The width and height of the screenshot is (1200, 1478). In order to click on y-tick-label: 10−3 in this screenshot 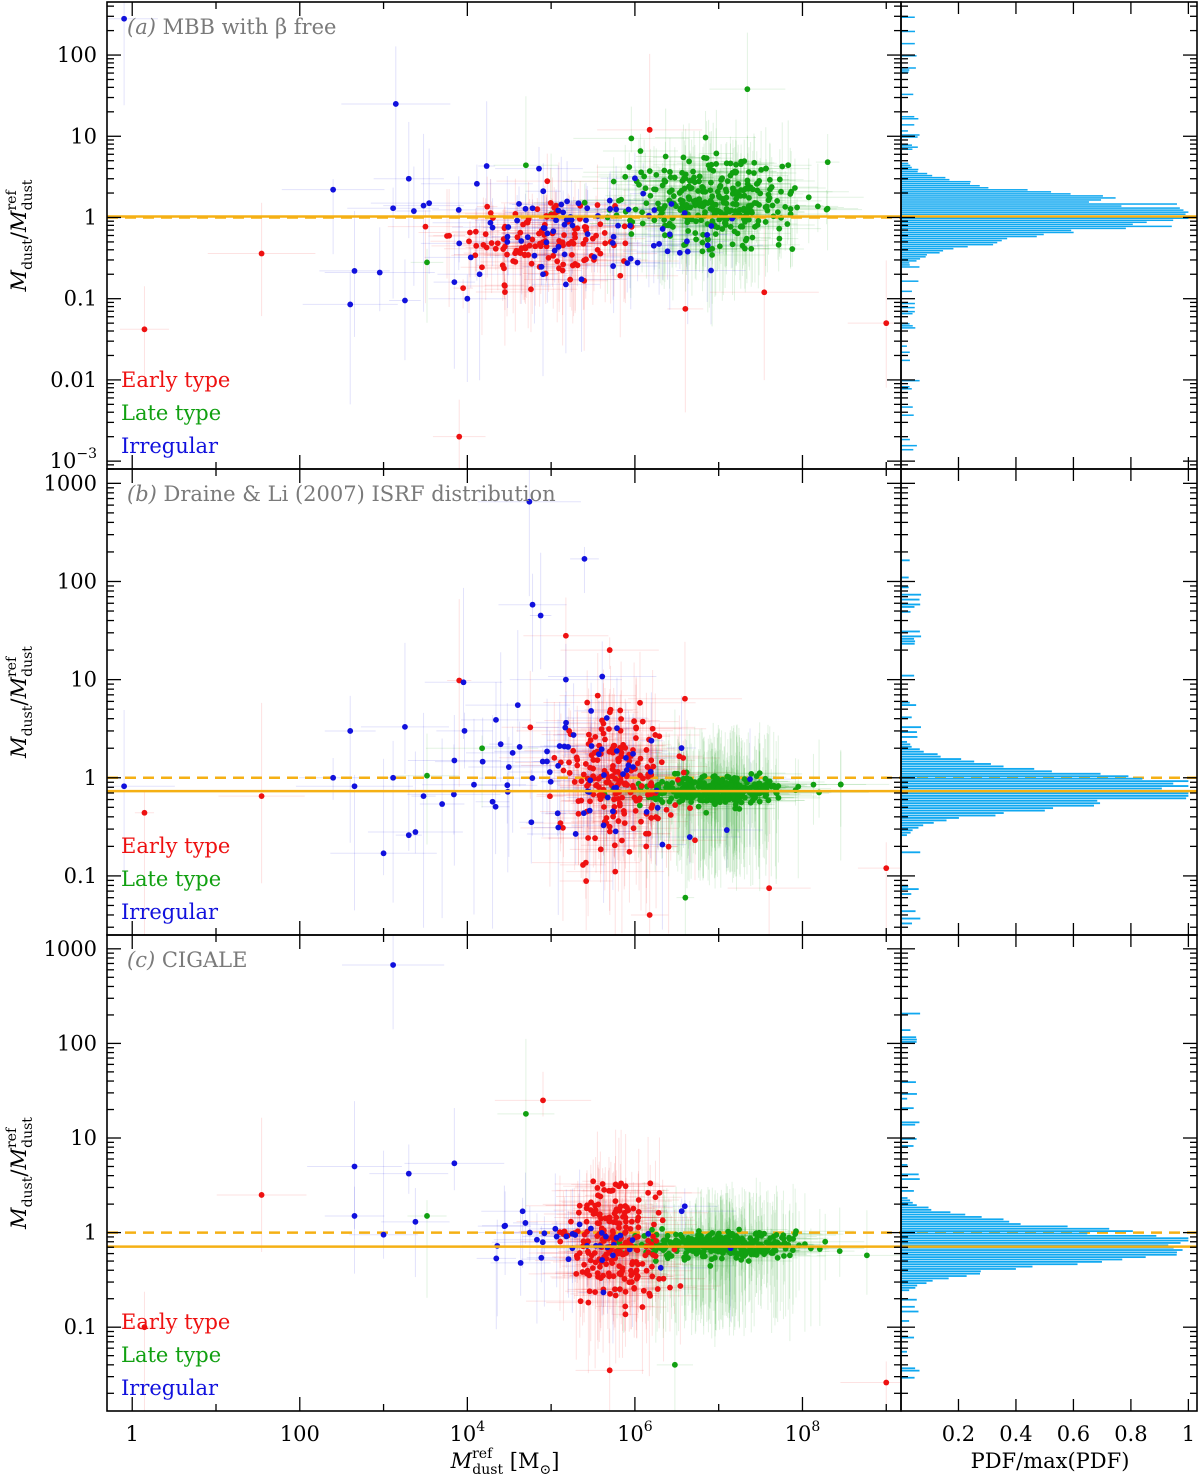, I will do `click(73, 459)`.